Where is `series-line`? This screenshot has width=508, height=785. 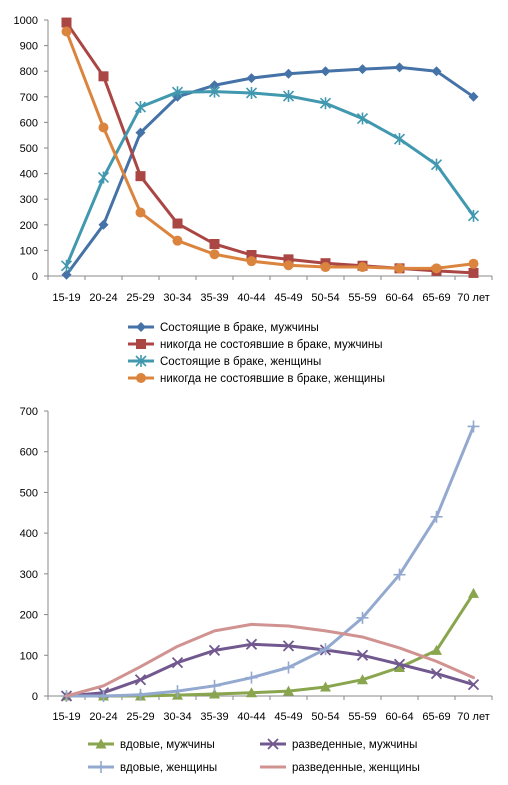
series-line is located at coordinates (270, 670).